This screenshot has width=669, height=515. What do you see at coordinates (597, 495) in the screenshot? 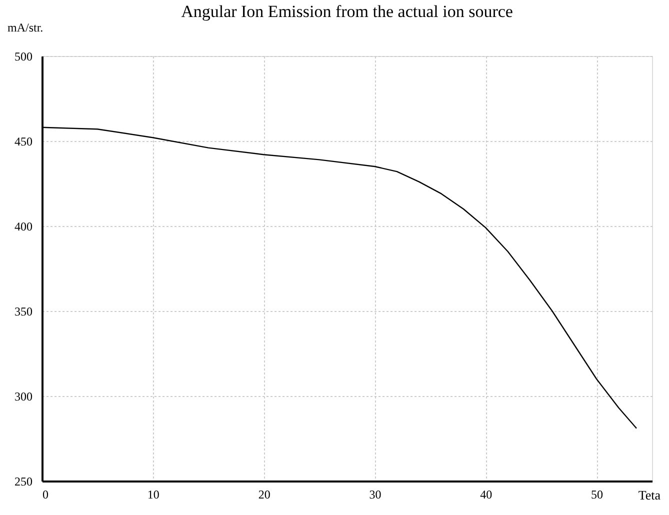
I see `x-tick-label: 50` at bounding box center [597, 495].